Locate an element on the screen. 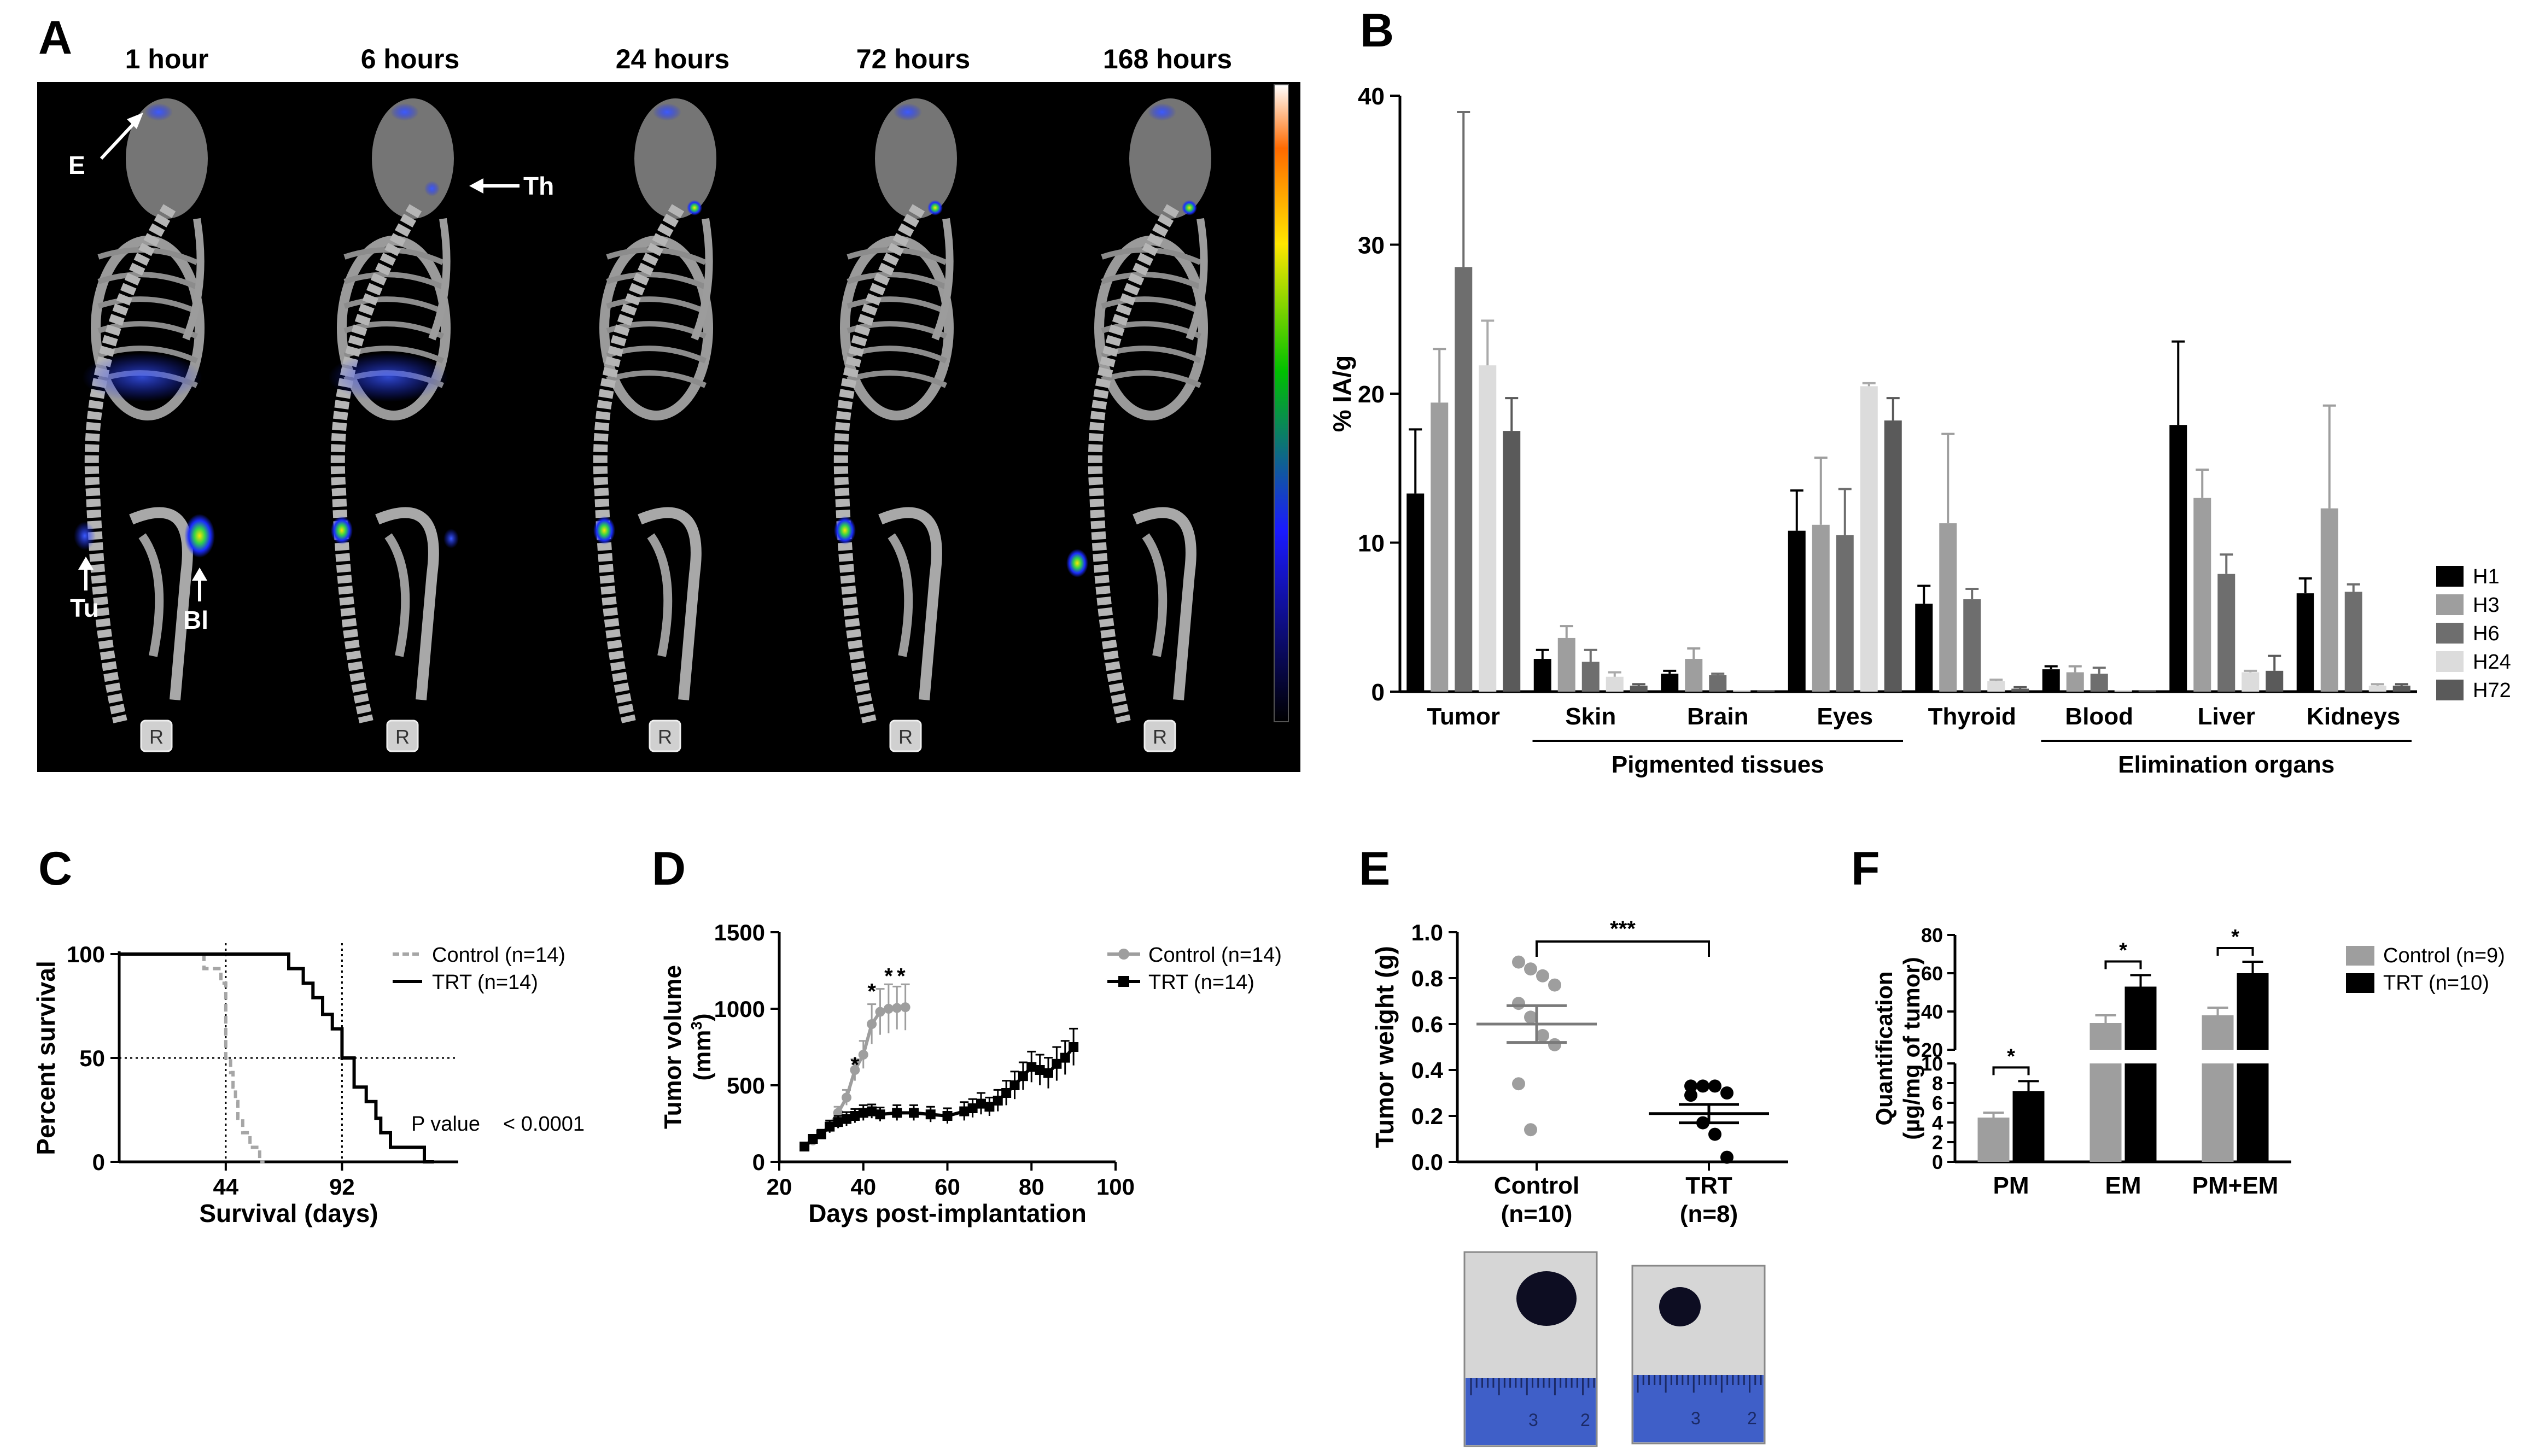  category-label: Eyes is located at coordinates (1845, 716).